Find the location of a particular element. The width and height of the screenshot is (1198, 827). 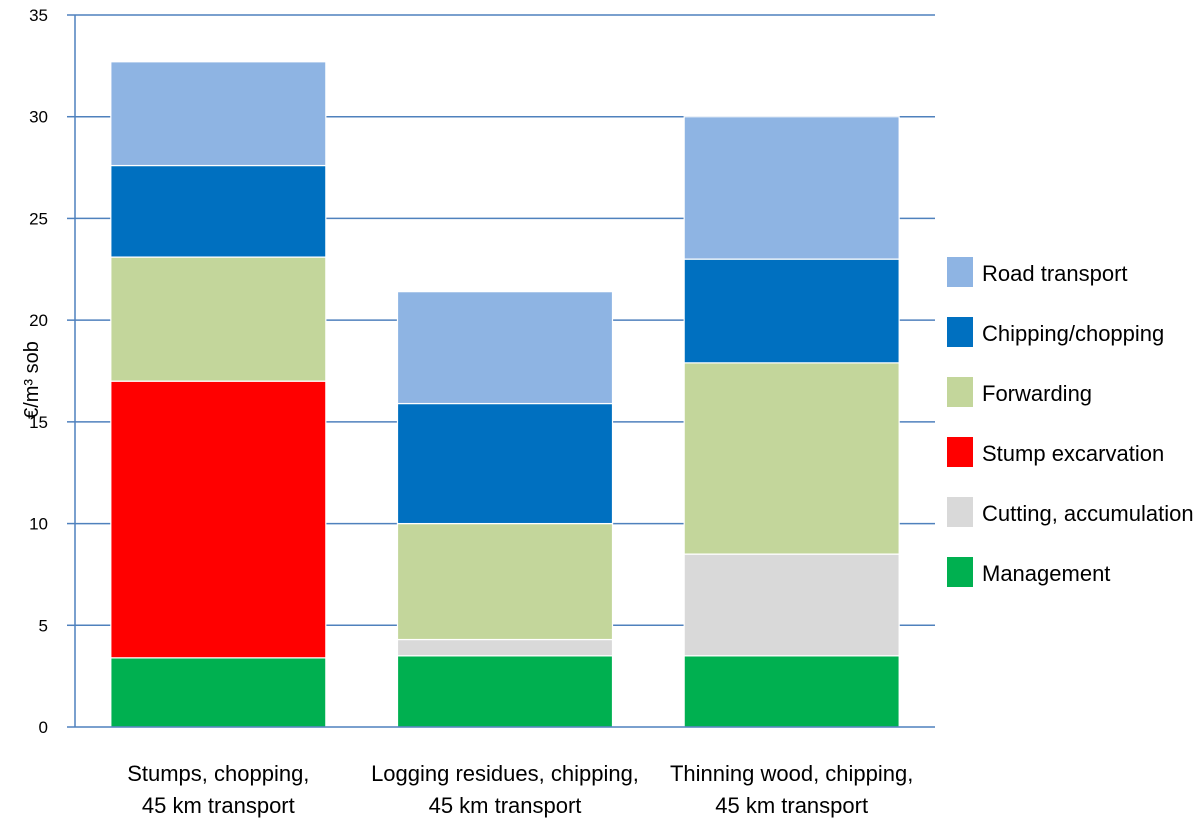

y-axis-label: €/m³ sob is located at coordinates (32, 380).